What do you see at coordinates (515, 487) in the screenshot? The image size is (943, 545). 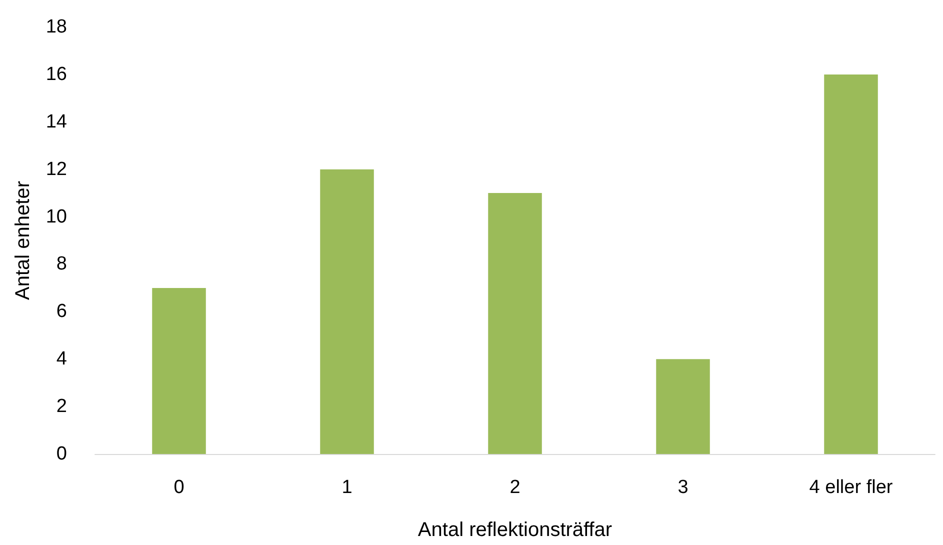 I see `x-tick-label: 2` at bounding box center [515, 487].